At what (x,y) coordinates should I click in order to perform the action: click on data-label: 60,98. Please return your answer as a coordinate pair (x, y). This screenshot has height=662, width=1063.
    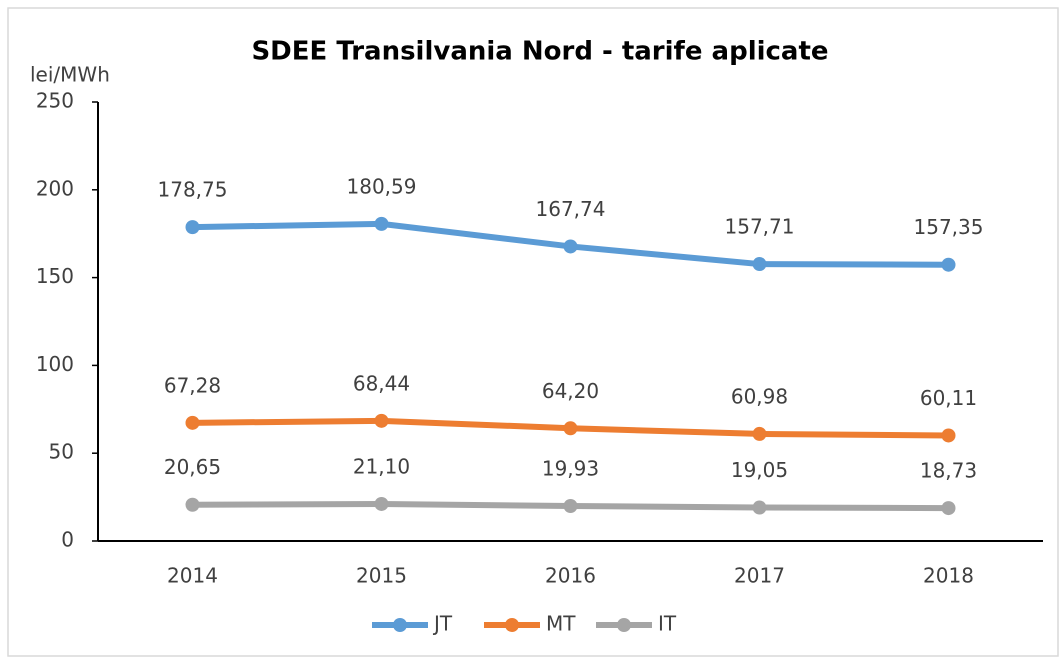
    Looking at the image, I should click on (759, 396).